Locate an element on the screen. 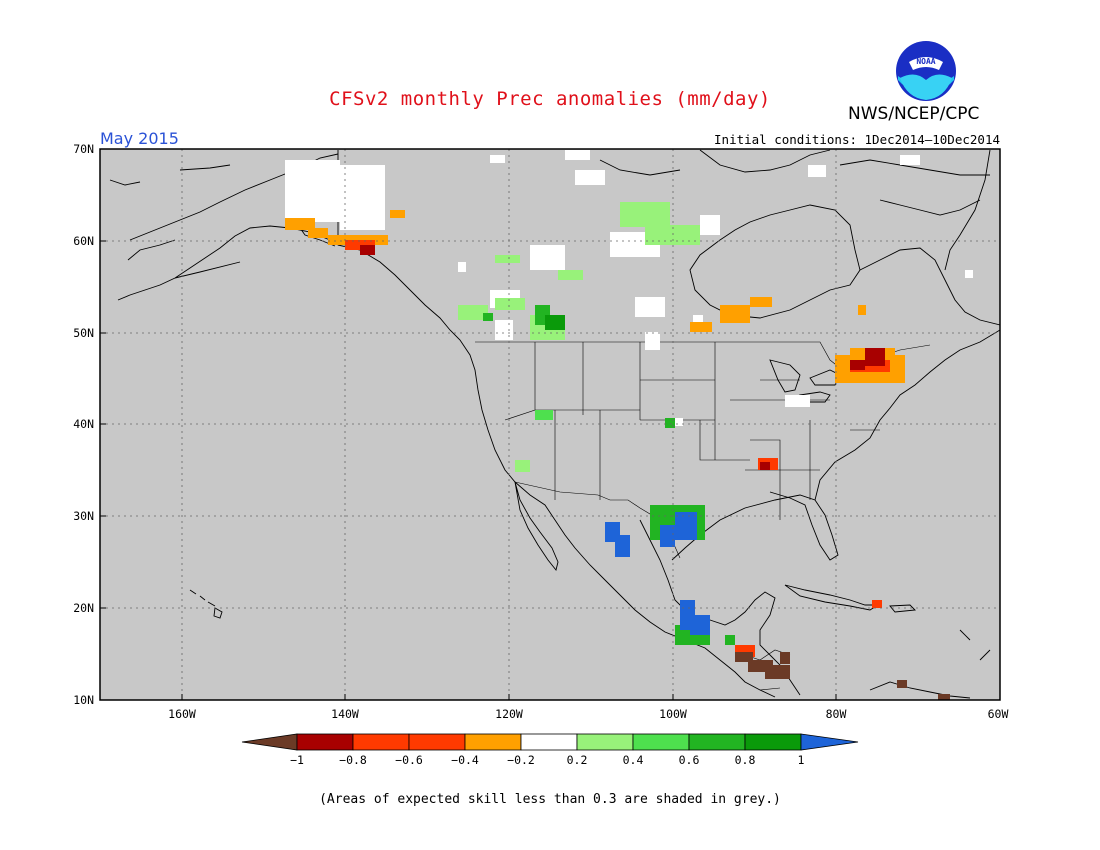 This screenshot has width=1100, height=850. lon-label: 140W is located at coordinates (345, 714).